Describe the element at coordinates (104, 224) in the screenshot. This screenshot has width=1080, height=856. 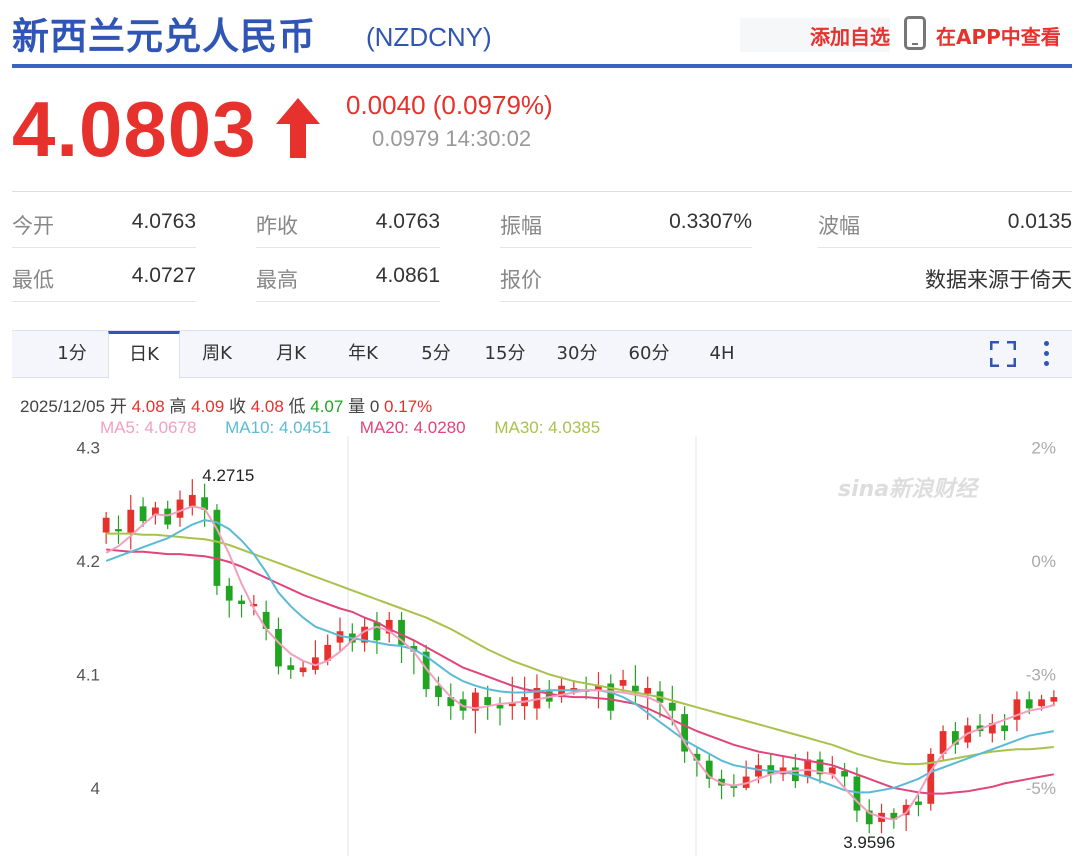
I see `stat-open: 今开 4.0763` at that location.